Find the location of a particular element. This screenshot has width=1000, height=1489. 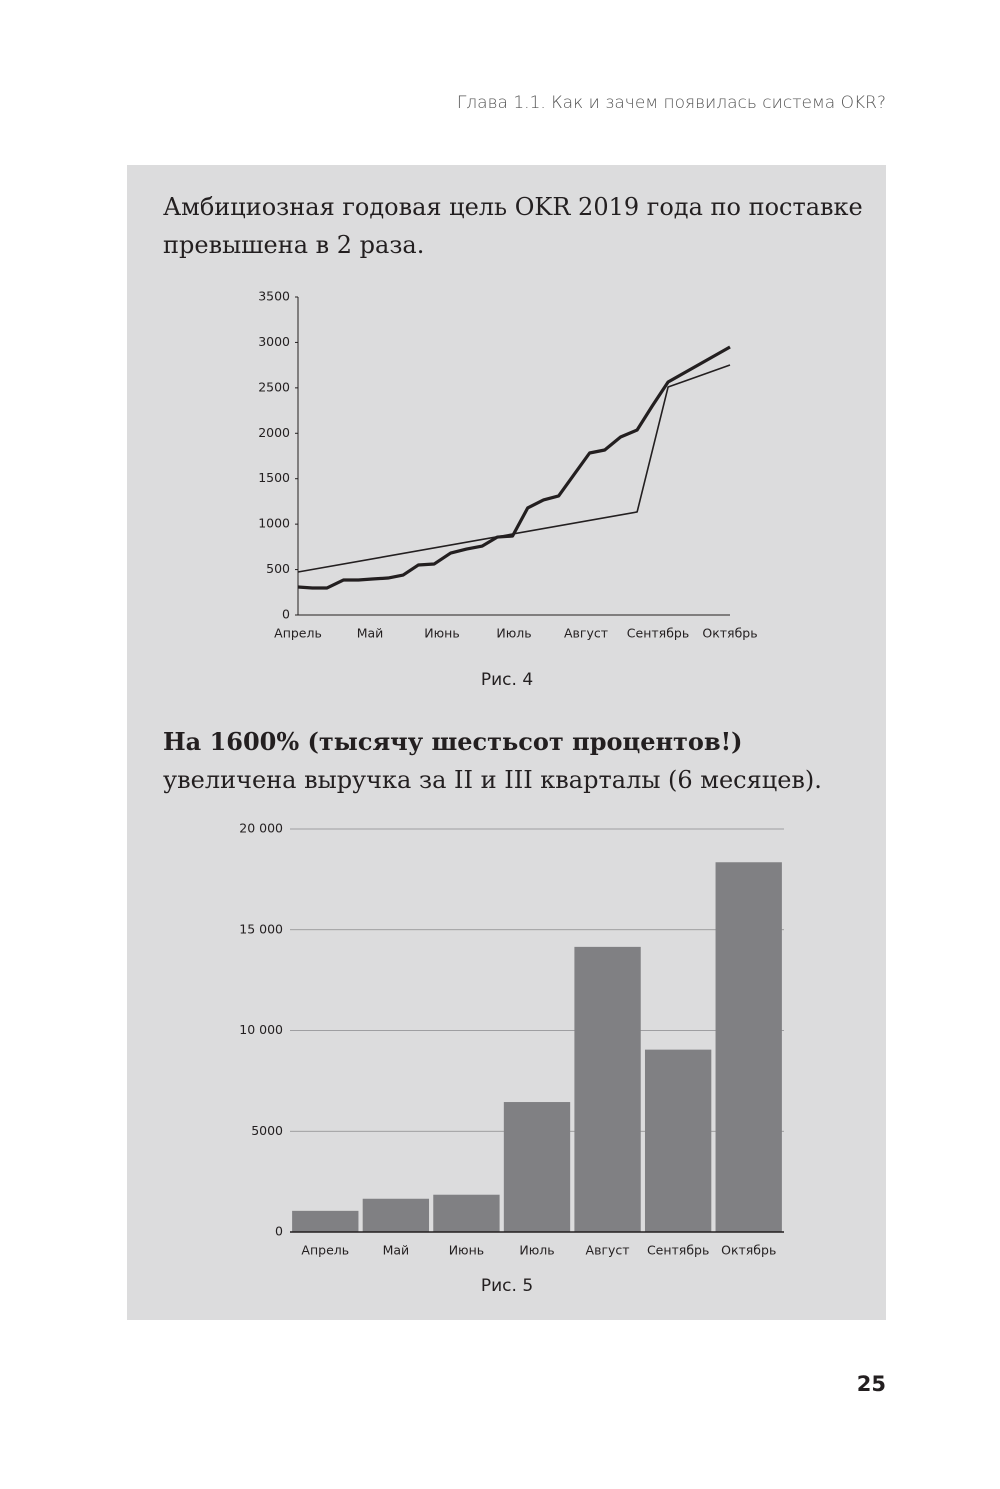

y-tick-label: 15 000 is located at coordinates (261, 928).